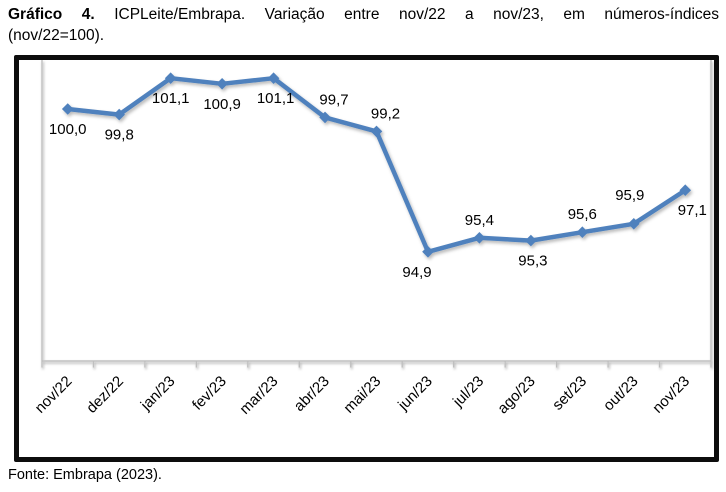 The height and width of the screenshot is (492, 726). Describe the element at coordinates (692, 210) in the screenshot. I see `data-label-nov/23: 97,1` at that location.